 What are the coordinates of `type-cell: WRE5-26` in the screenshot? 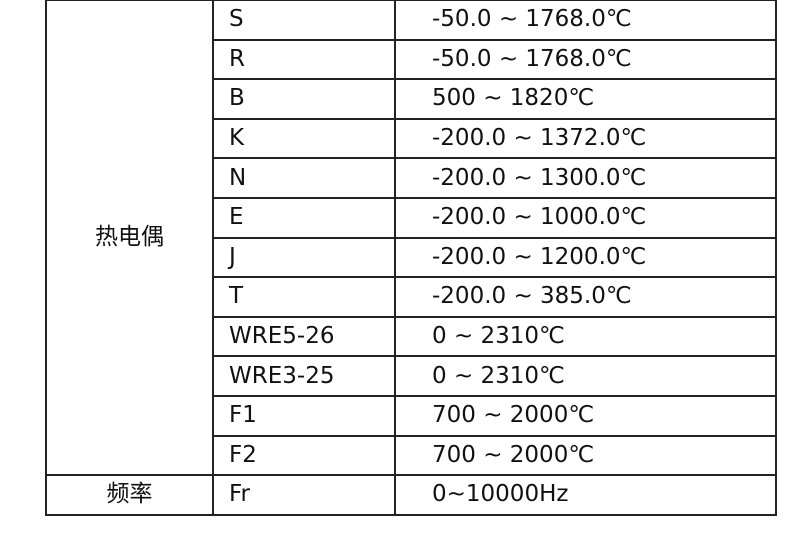 It's located at (304, 336).